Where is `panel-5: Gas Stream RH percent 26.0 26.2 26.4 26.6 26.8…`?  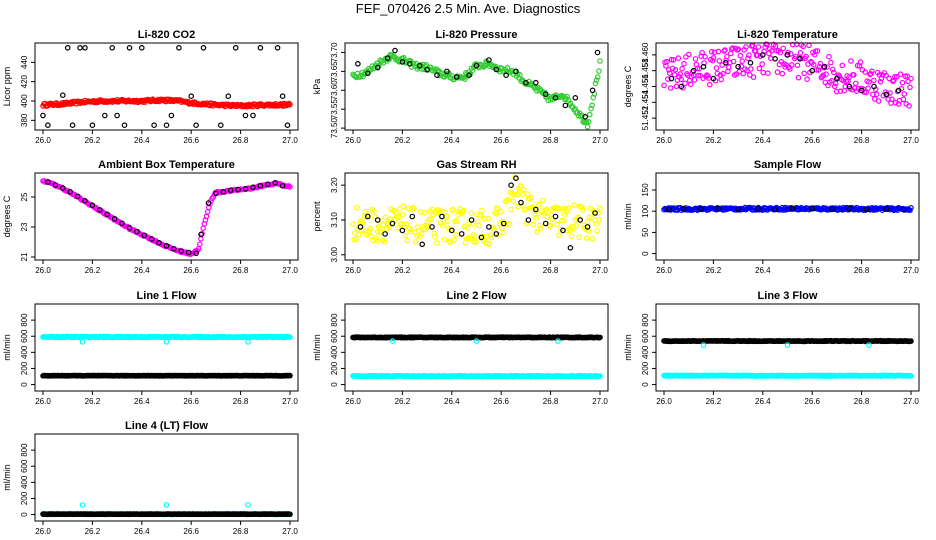
panel-5: Gas Stream RH percent 26.0 26.2 26.4 26.6 26.8… is located at coordinates (460, 217).